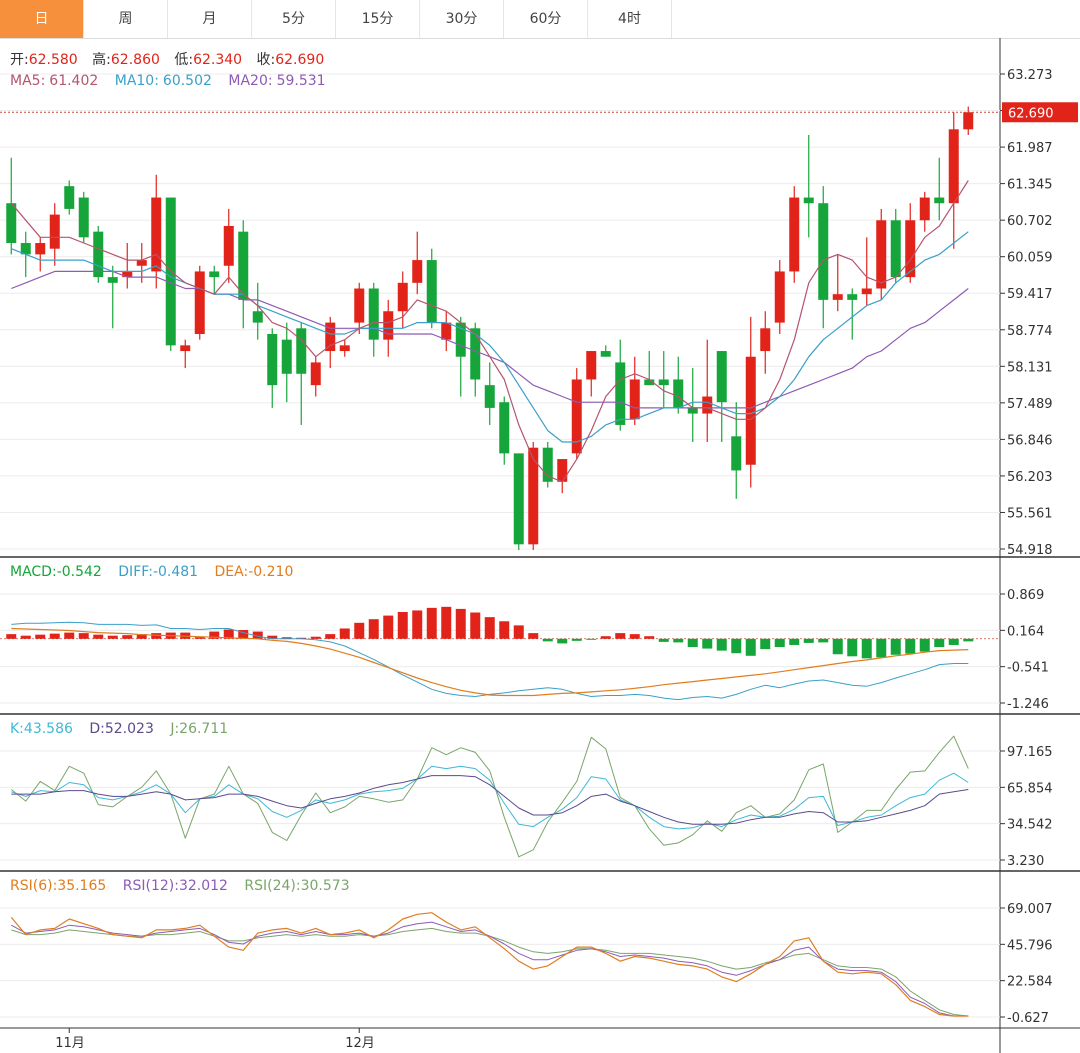 Image resolution: width=1080 pixels, height=1053 pixels. I want to click on d-label: D:, so click(97, 729).